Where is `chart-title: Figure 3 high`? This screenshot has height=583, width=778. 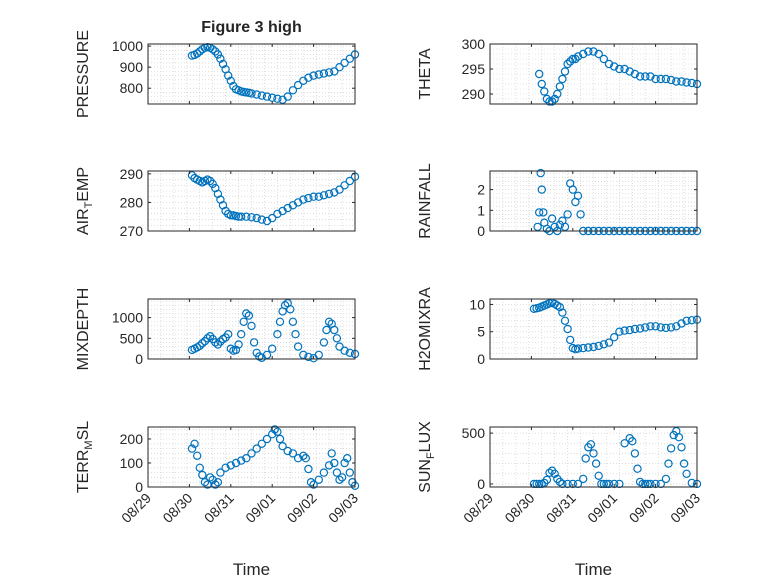 chart-title: Figure 3 high is located at coordinates (251, 27).